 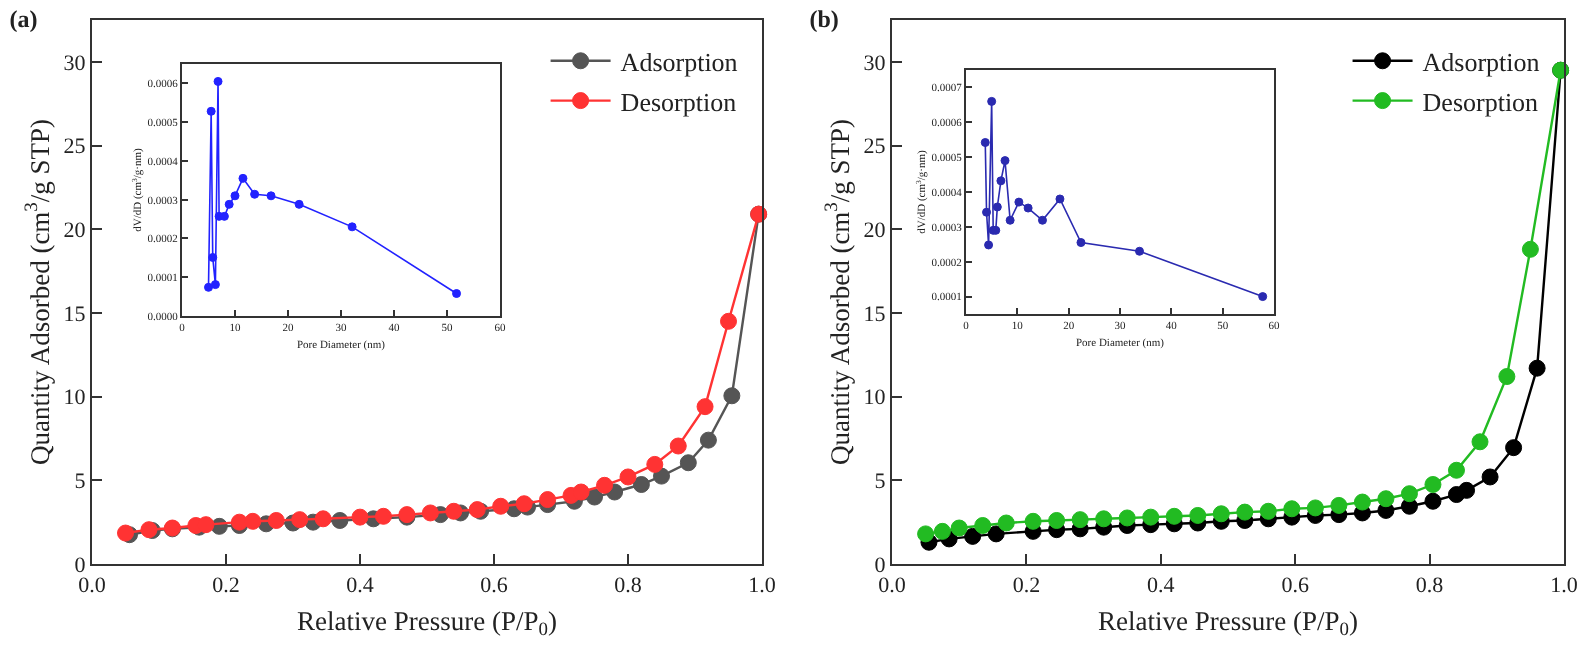 I want to click on y-tick-label: 15, so click(x=875, y=314).